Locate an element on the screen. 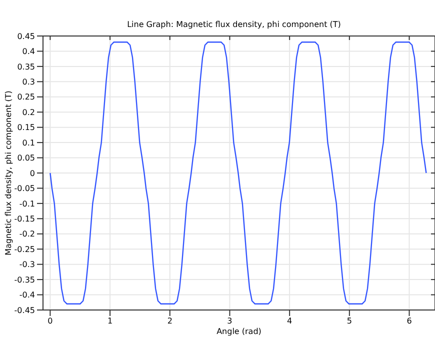 This screenshot has height=338, width=435. x-tick-label: 1 is located at coordinates (110, 321).